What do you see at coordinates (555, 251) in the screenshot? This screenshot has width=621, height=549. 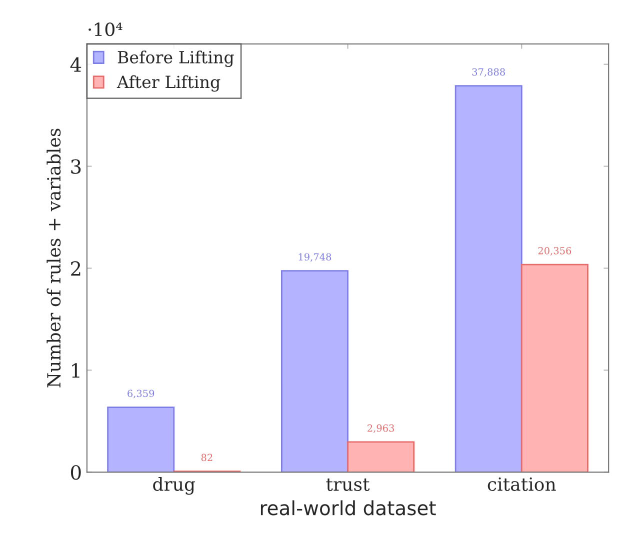 I see `annotation: 20,356` at bounding box center [555, 251].